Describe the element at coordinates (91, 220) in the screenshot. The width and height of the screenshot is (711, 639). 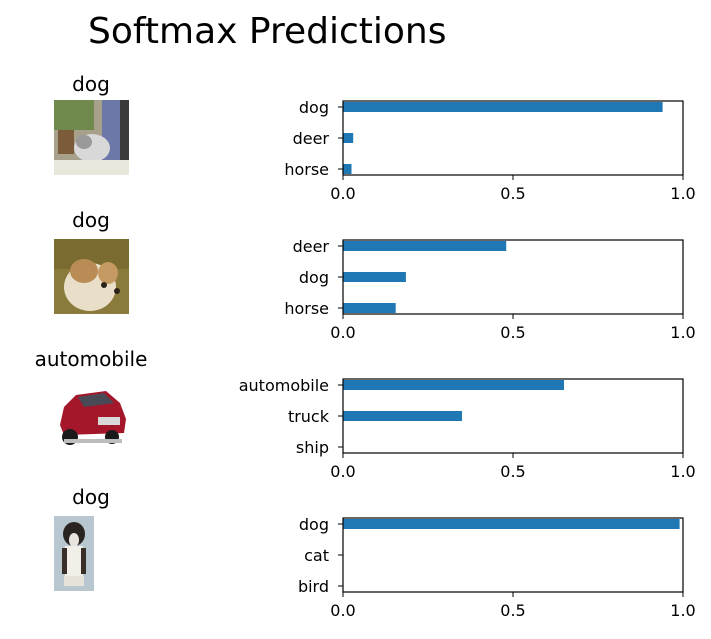
I see `image-label-2: dog` at that location.